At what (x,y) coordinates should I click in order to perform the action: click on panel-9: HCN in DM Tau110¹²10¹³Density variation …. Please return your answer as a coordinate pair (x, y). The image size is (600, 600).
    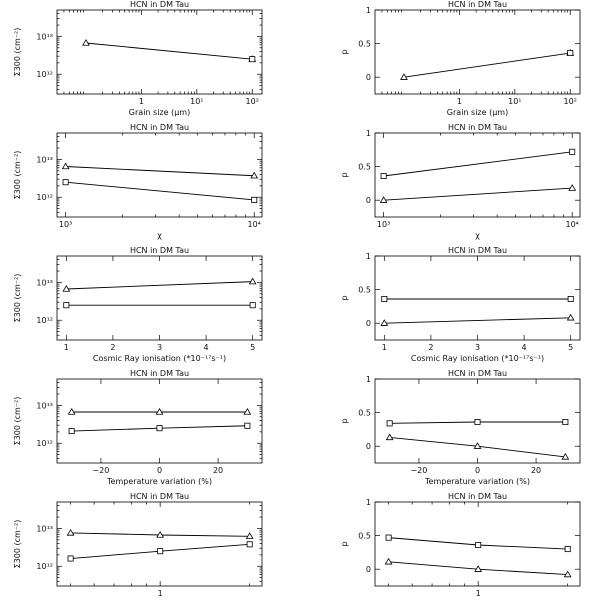
    Looking at the image, I should click on (138, 545).